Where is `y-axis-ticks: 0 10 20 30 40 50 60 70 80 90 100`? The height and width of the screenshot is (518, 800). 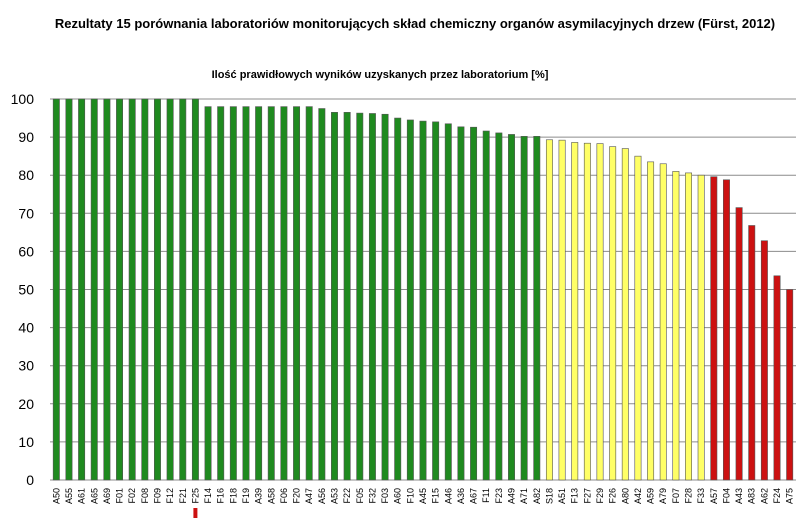 y-axis-ticks: 0 10 20 30 40 50 60 70 80 90 100 is located at coordinates (23, 289).